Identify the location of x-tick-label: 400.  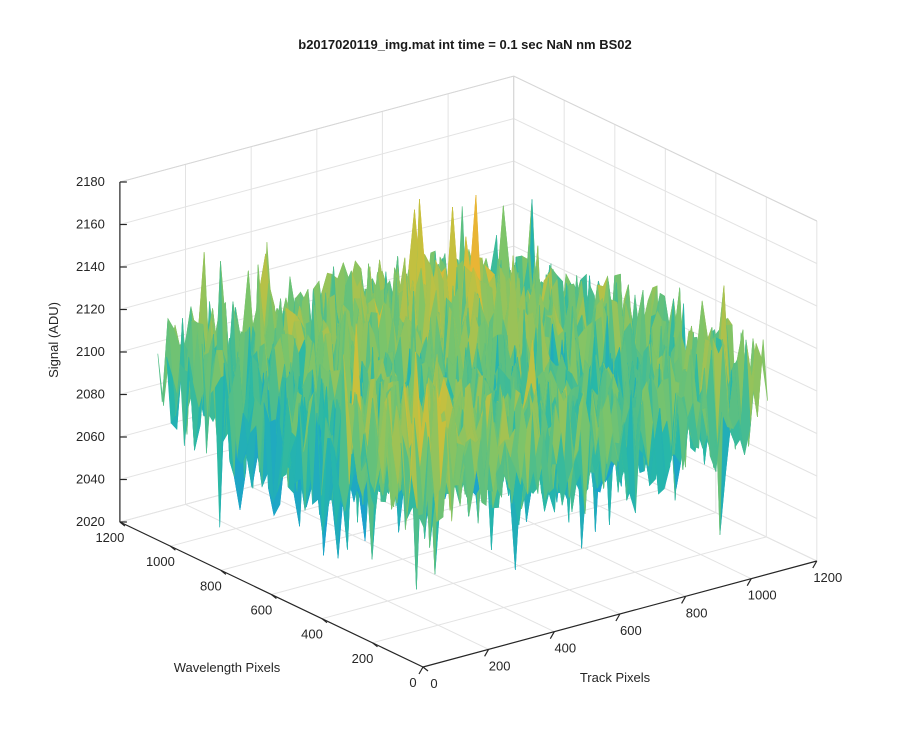
(565, 648).